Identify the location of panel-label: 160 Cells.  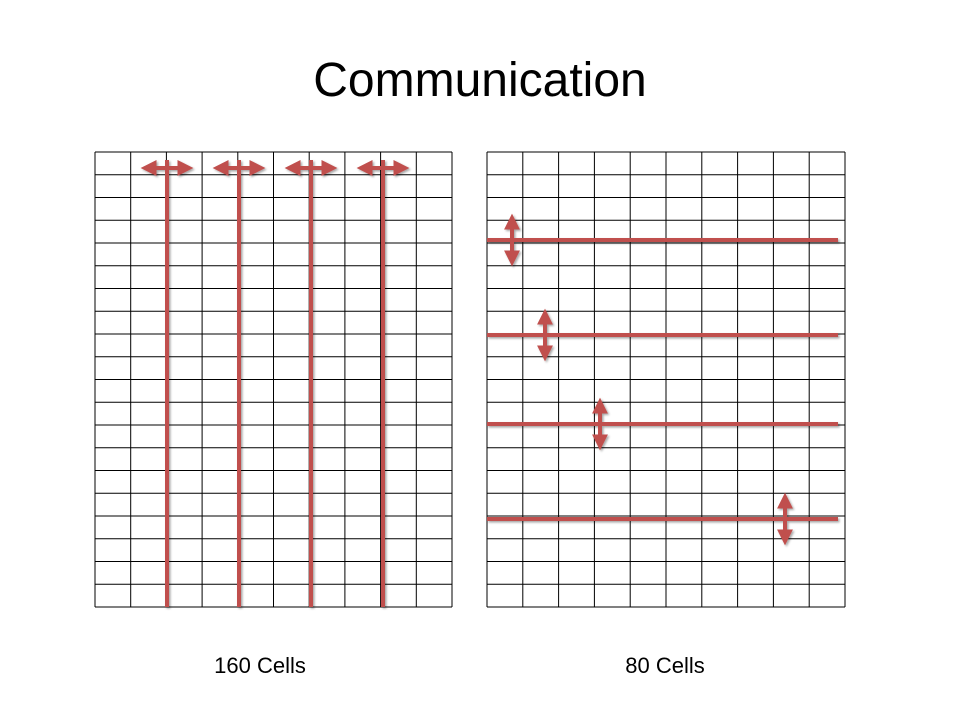
(260, 665).